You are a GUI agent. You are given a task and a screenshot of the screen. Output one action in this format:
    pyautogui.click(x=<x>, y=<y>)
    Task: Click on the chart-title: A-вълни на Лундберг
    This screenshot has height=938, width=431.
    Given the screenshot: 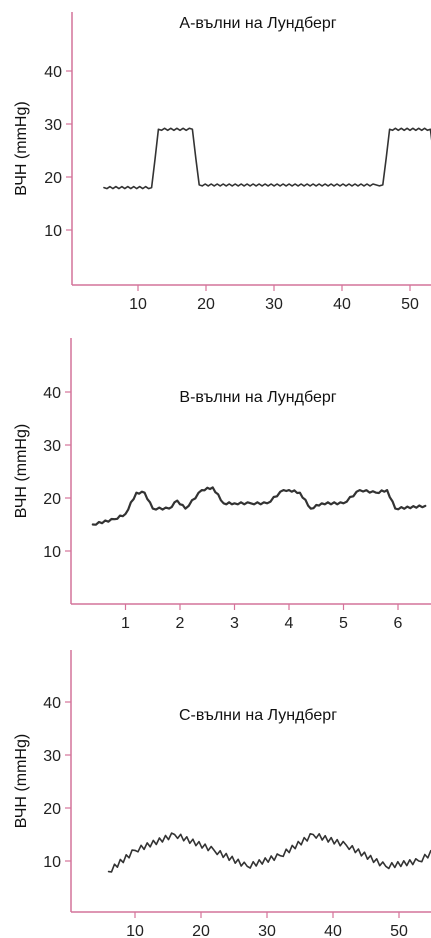 What is the action you would take?
    pyautogui.click(x=257, y=23)
    